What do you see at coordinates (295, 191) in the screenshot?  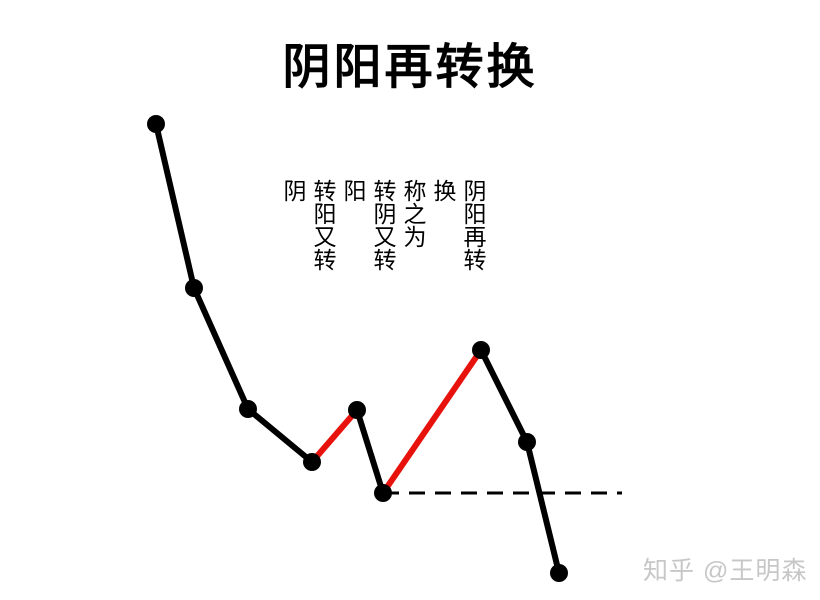 I see `annotation-column: 阴` at bounding box center [295, 191].